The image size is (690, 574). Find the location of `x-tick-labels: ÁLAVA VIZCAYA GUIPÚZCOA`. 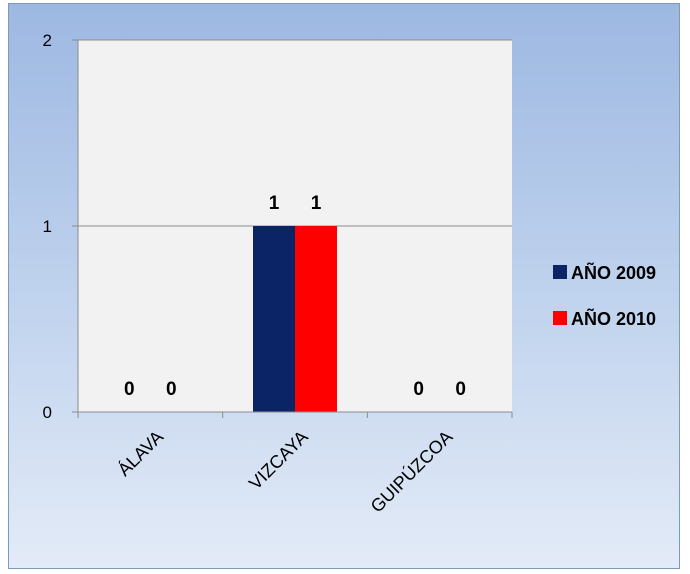

x-tick-labels: ÁLAVA VIZCAYA GUIPÚZCOA is located at coordinates (285, 471).